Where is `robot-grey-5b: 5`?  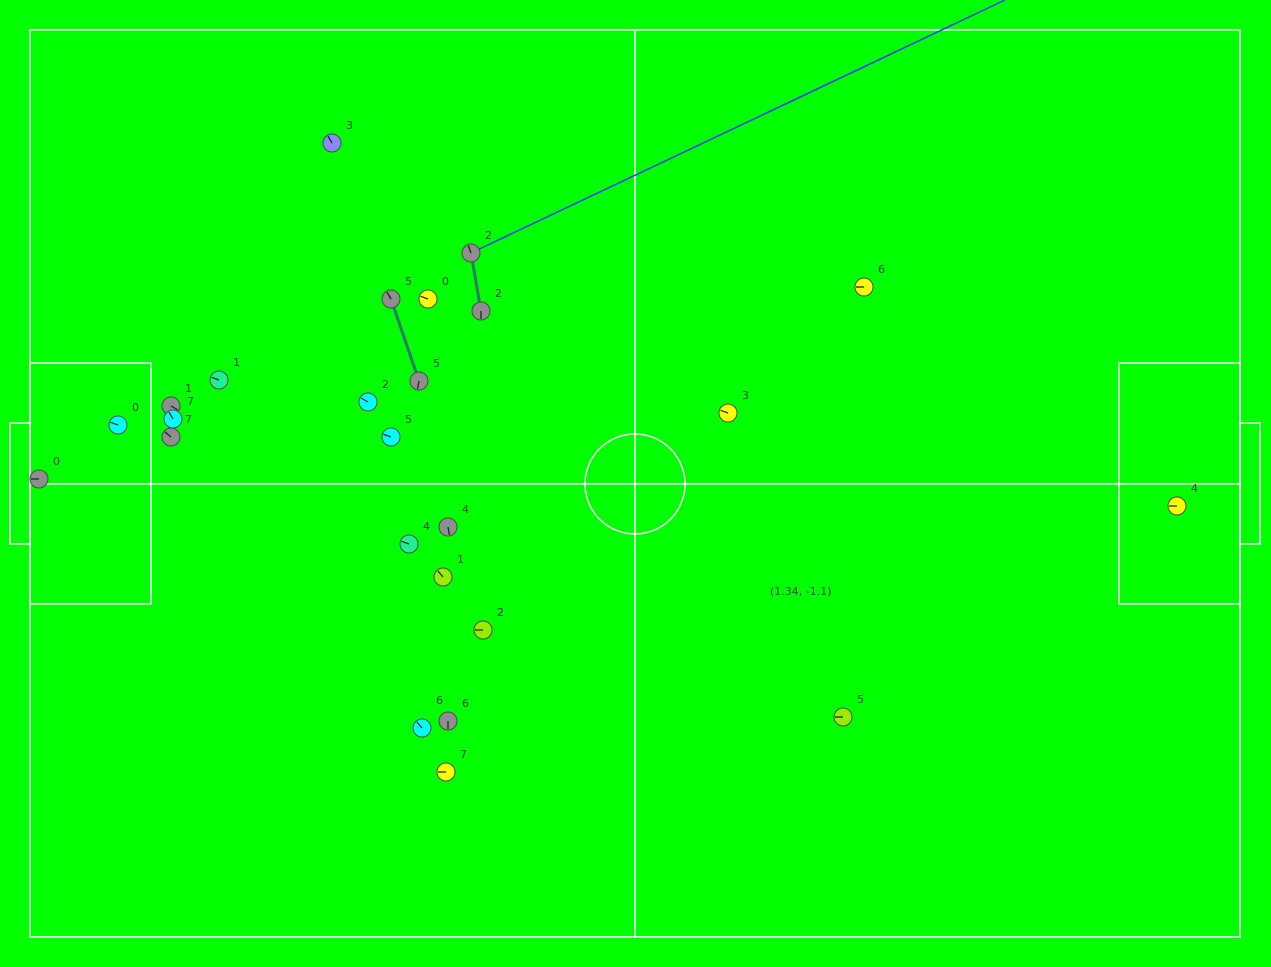
robot-grey-5b: 5 is located at coordinates (424, 374).